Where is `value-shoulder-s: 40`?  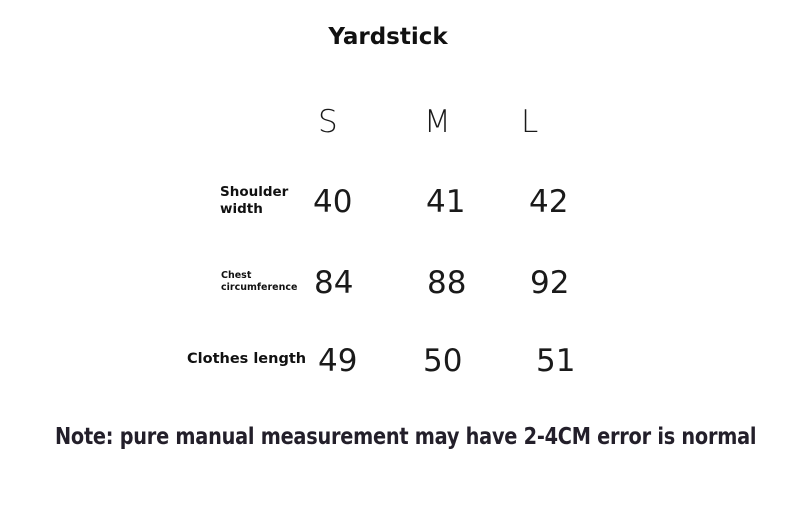 value-shoulder-s: 40 is located at coordinates (333, 202).